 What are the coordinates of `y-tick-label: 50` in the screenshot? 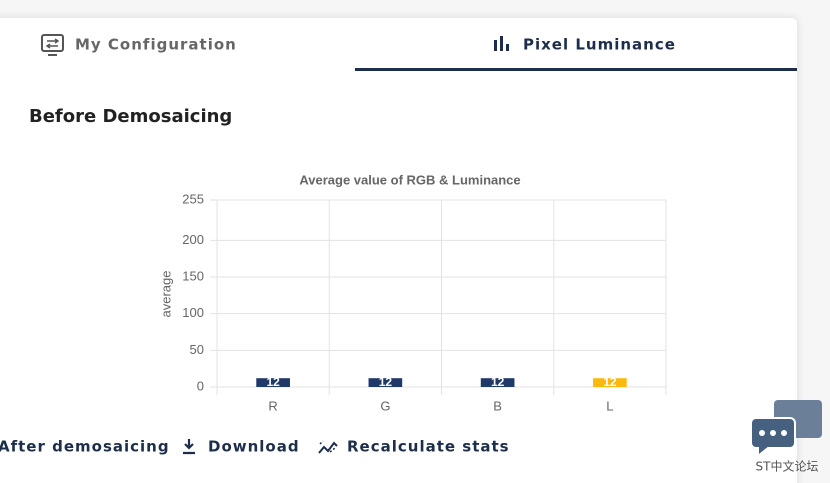 It's located at (197, 349).